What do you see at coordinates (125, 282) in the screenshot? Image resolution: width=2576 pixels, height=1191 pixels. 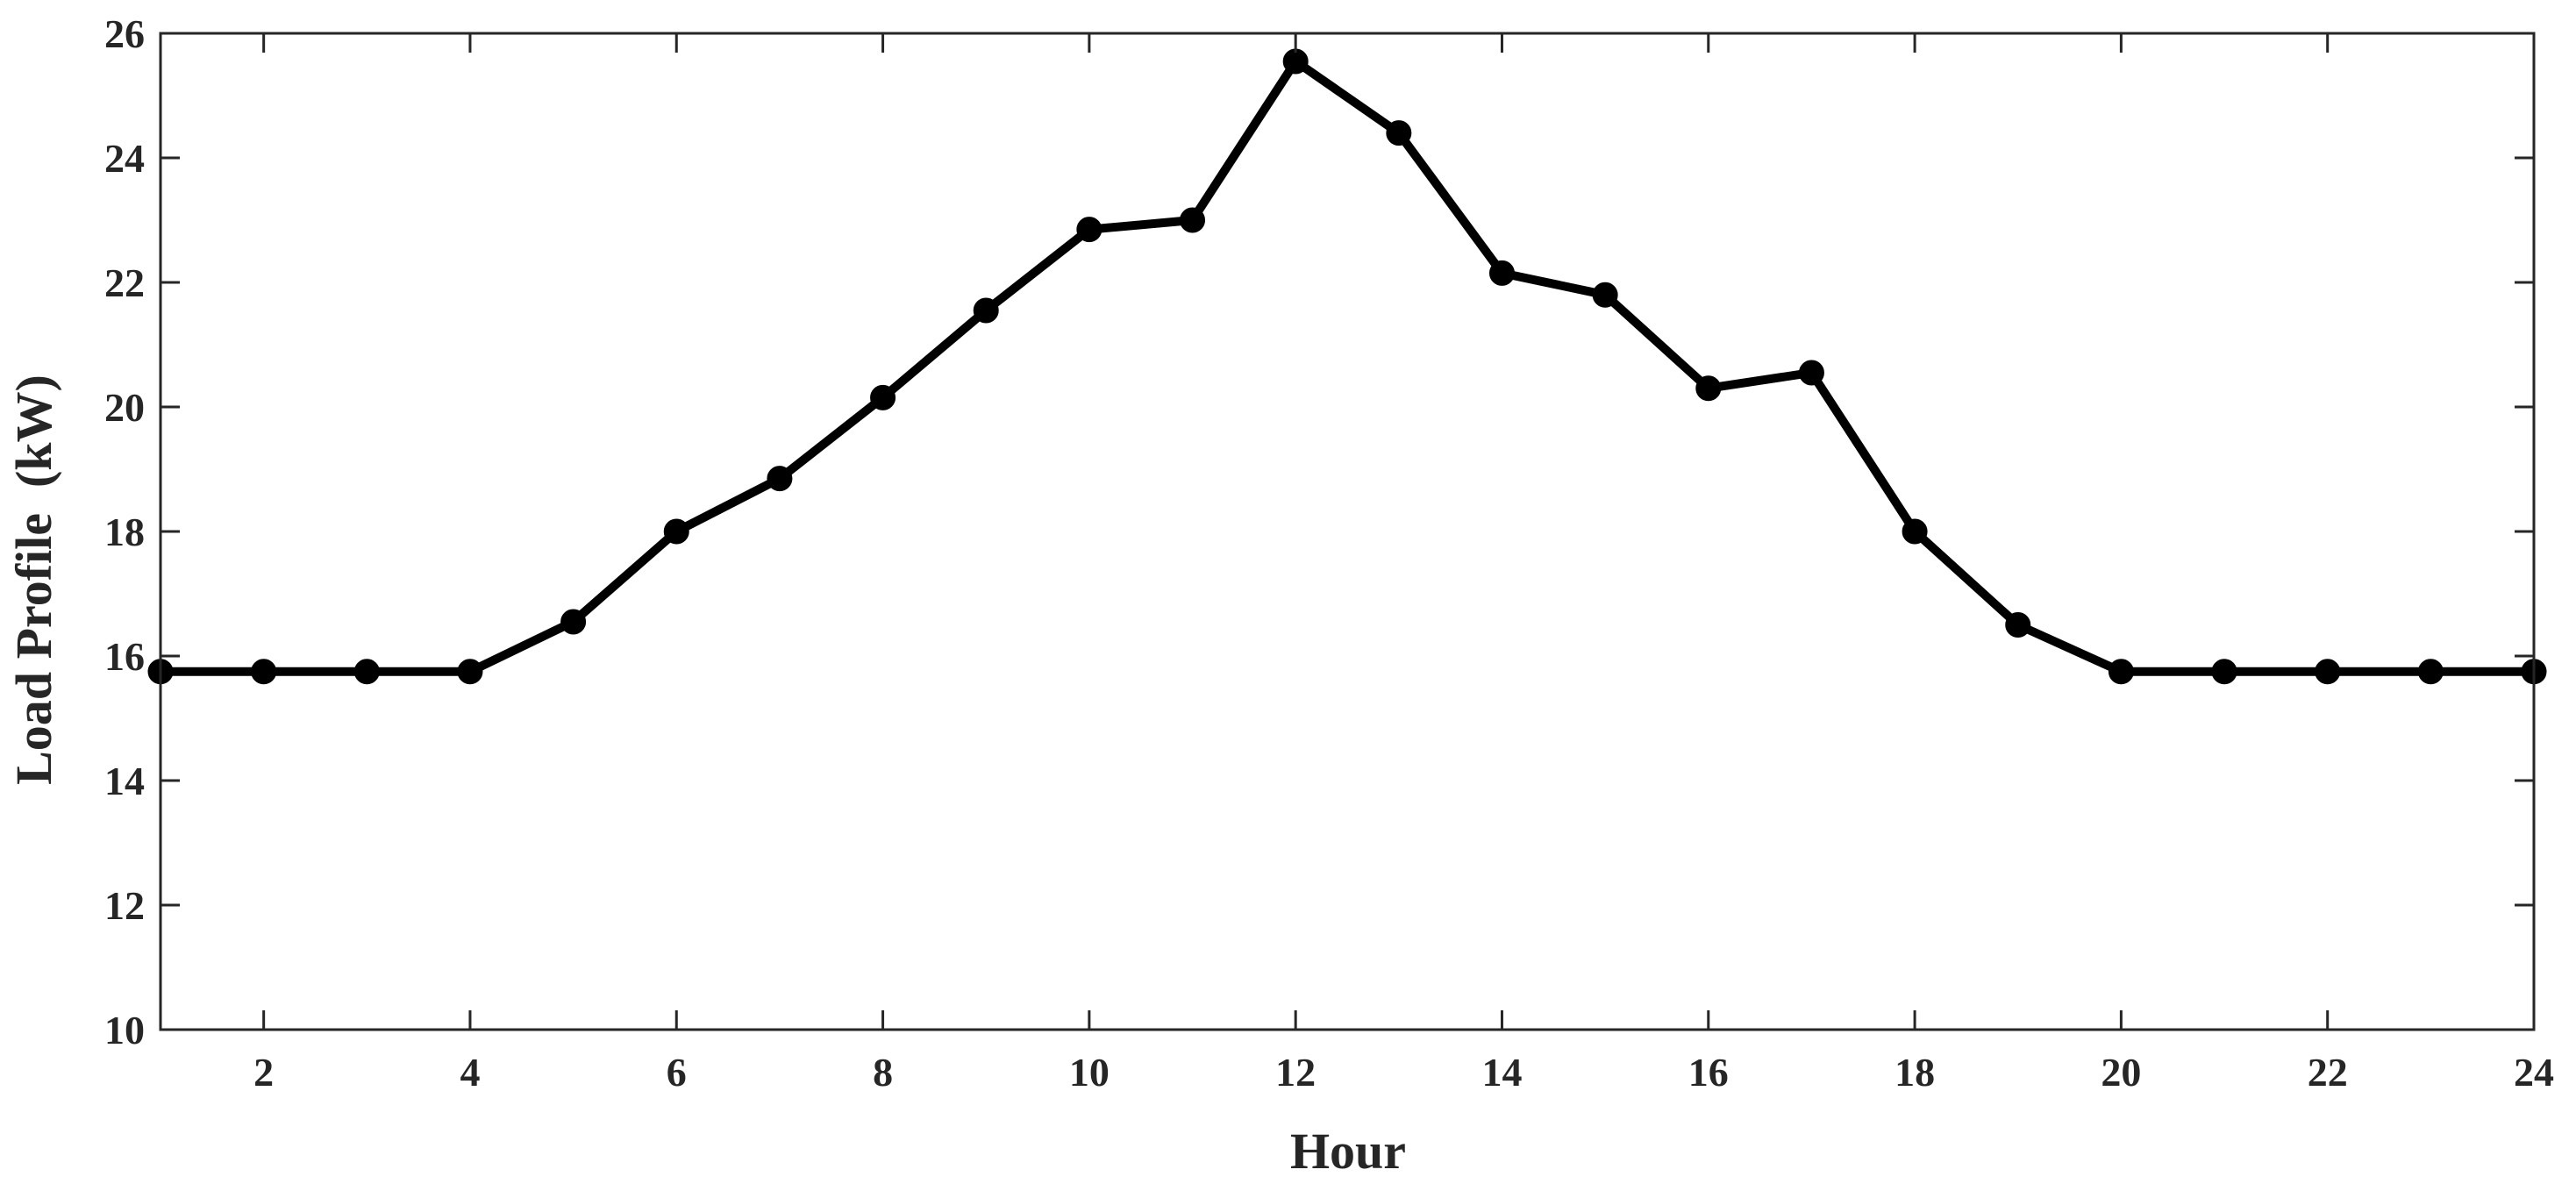 I see `y-tick-label: 22` at bounding box center [125, 282].